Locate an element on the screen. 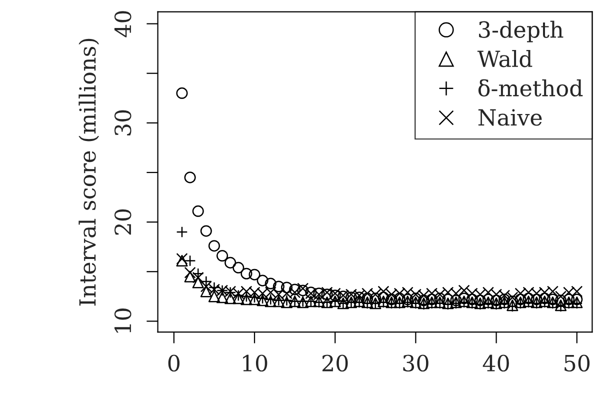 This screenshot has height=409, width=600. y-tick-label: 20 is located at coordinates (123, 222).